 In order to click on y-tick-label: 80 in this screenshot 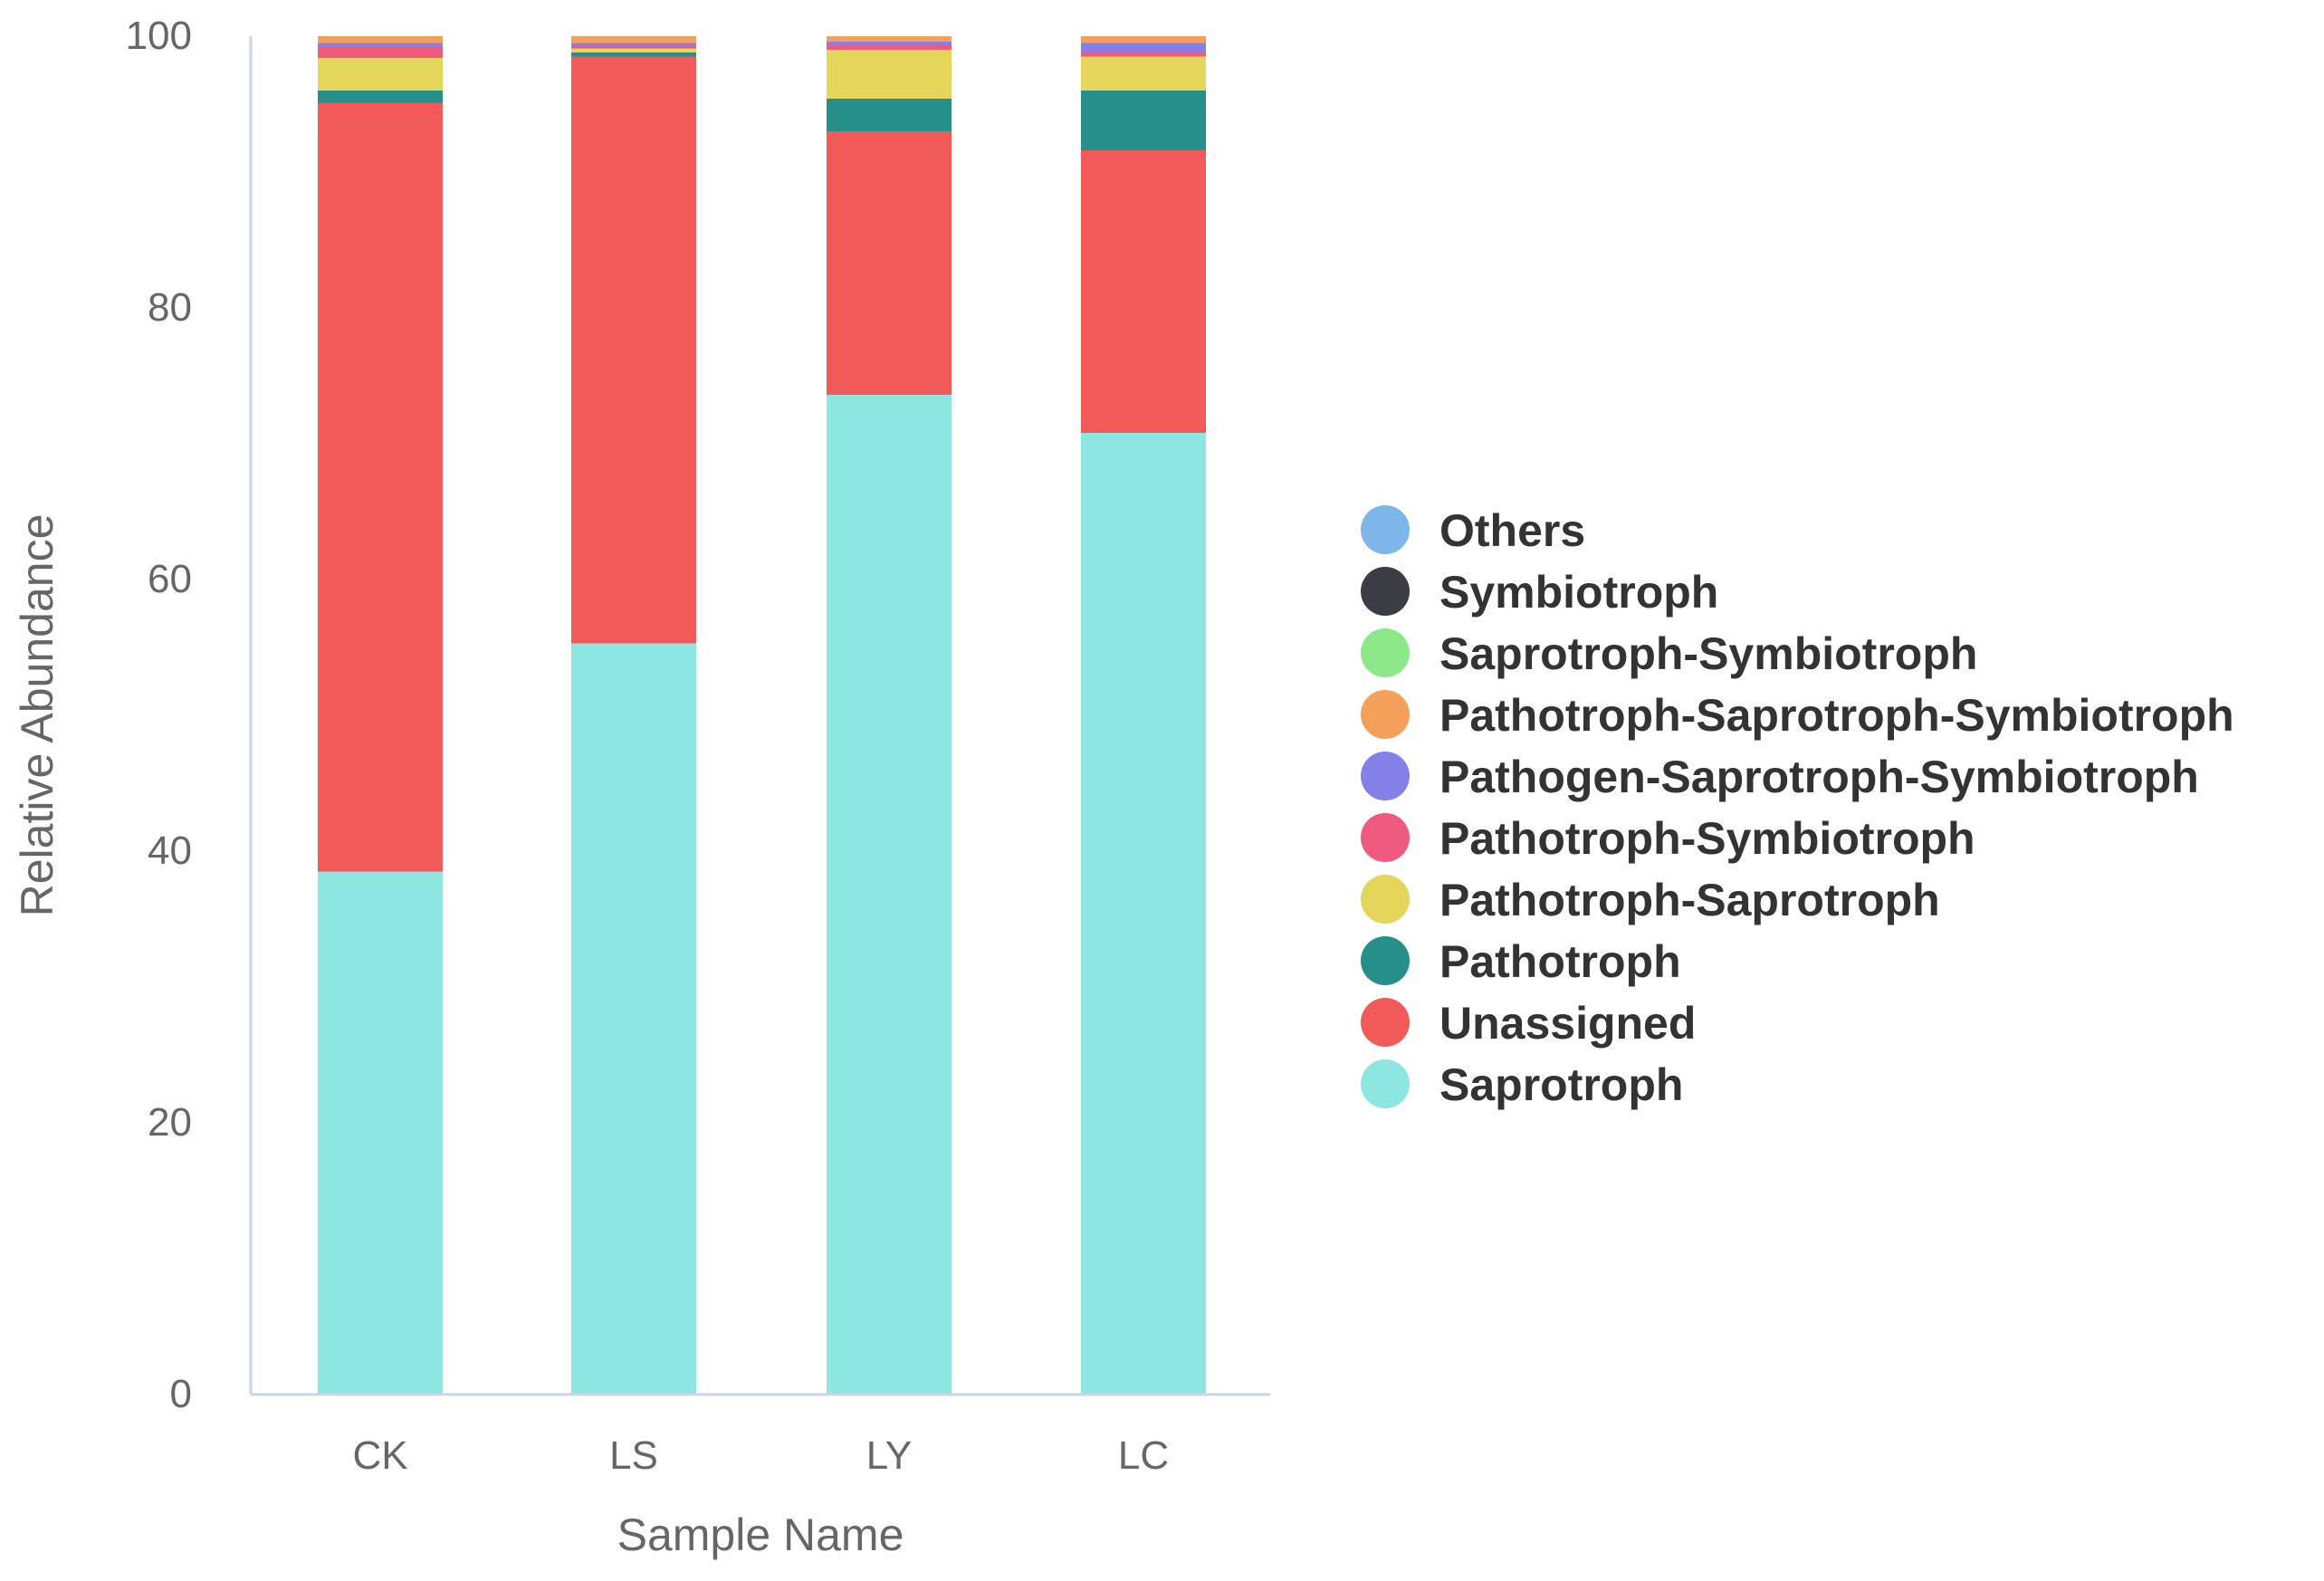, I will do `click(170, 307)`.